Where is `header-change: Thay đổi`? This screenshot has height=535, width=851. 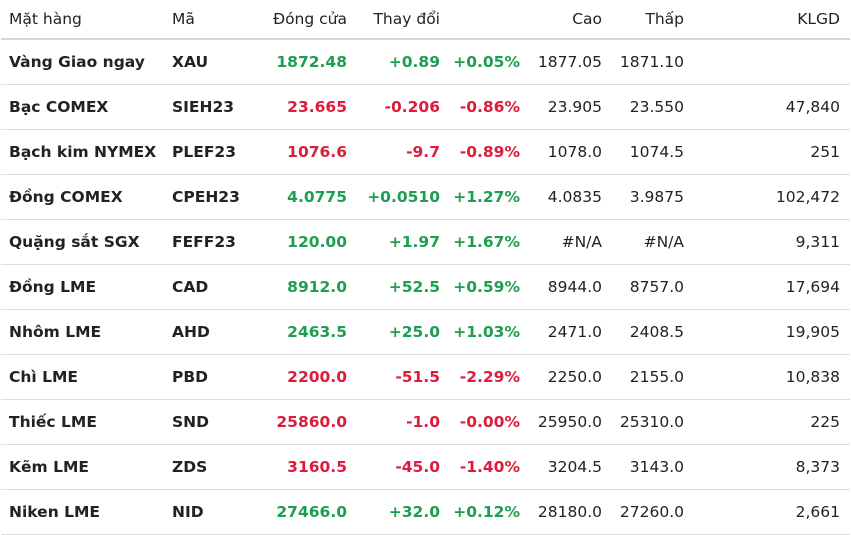 header-change: Thay đổi is located at coordinates (398, 20).